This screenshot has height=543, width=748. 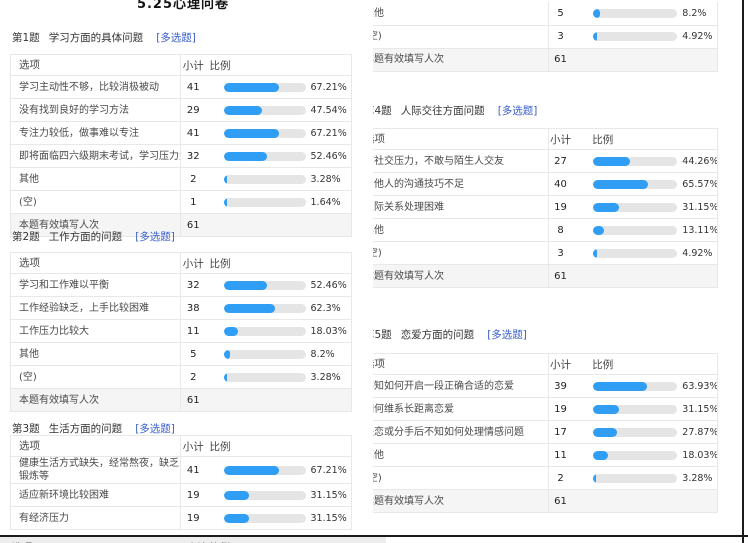 I want to click on ratio-bar-wrap: 3.28%, so click(x=279, y=377).